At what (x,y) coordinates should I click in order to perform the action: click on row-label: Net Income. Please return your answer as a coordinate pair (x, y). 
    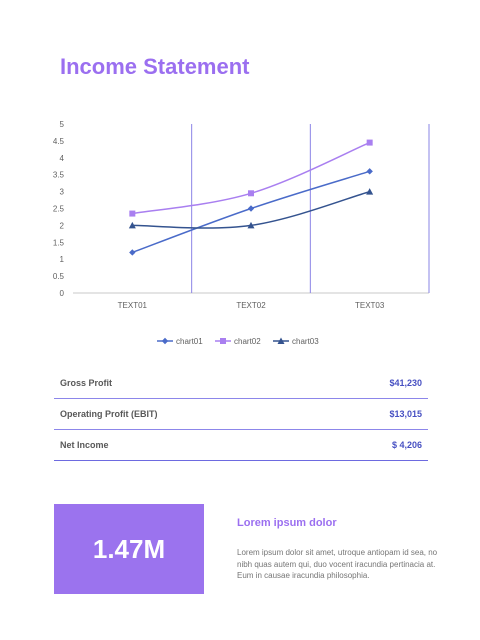
    Looking at the image, I should click on (84, 445).